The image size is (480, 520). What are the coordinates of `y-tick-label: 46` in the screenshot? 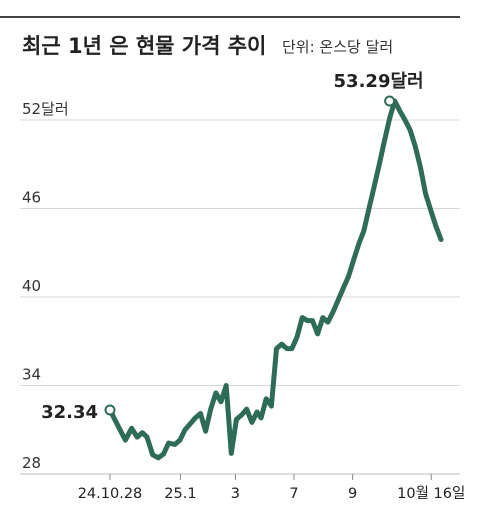 It's located at (31, 198).